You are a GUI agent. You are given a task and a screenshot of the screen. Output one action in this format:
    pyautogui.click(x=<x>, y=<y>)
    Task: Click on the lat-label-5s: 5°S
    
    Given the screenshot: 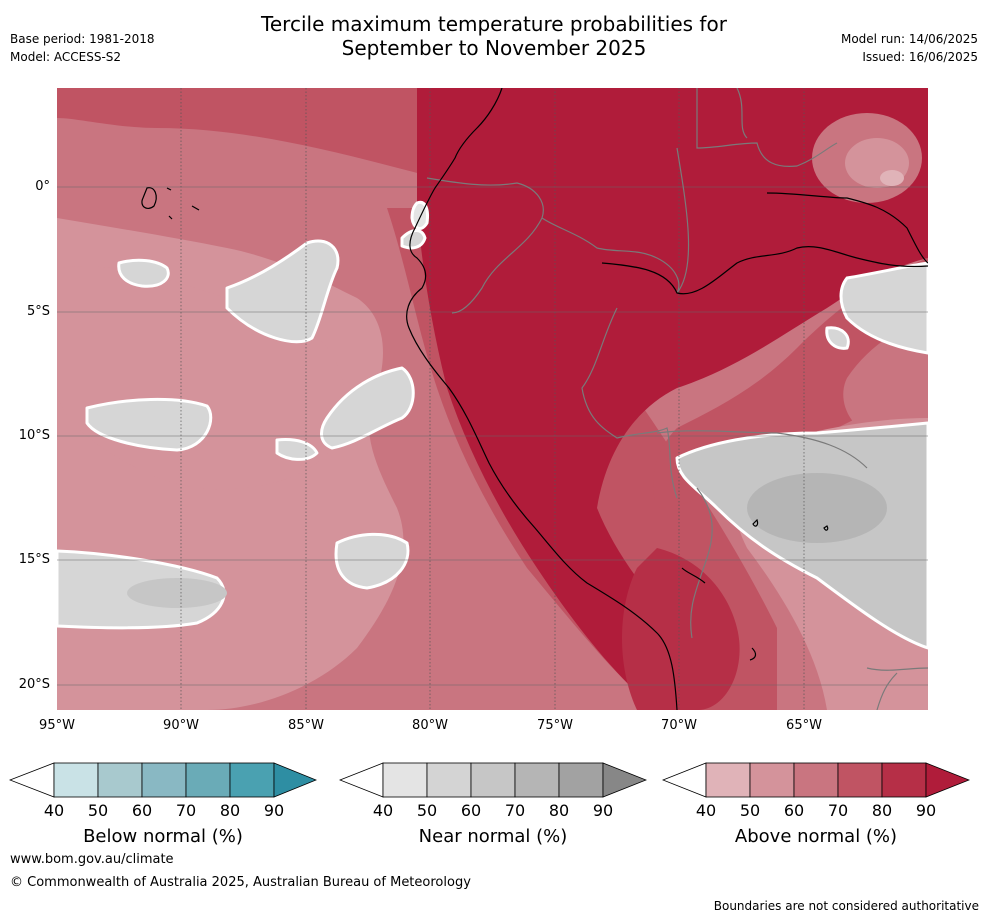 What is the action you would take?
    pyautogui.click(x=38, y=311)
    